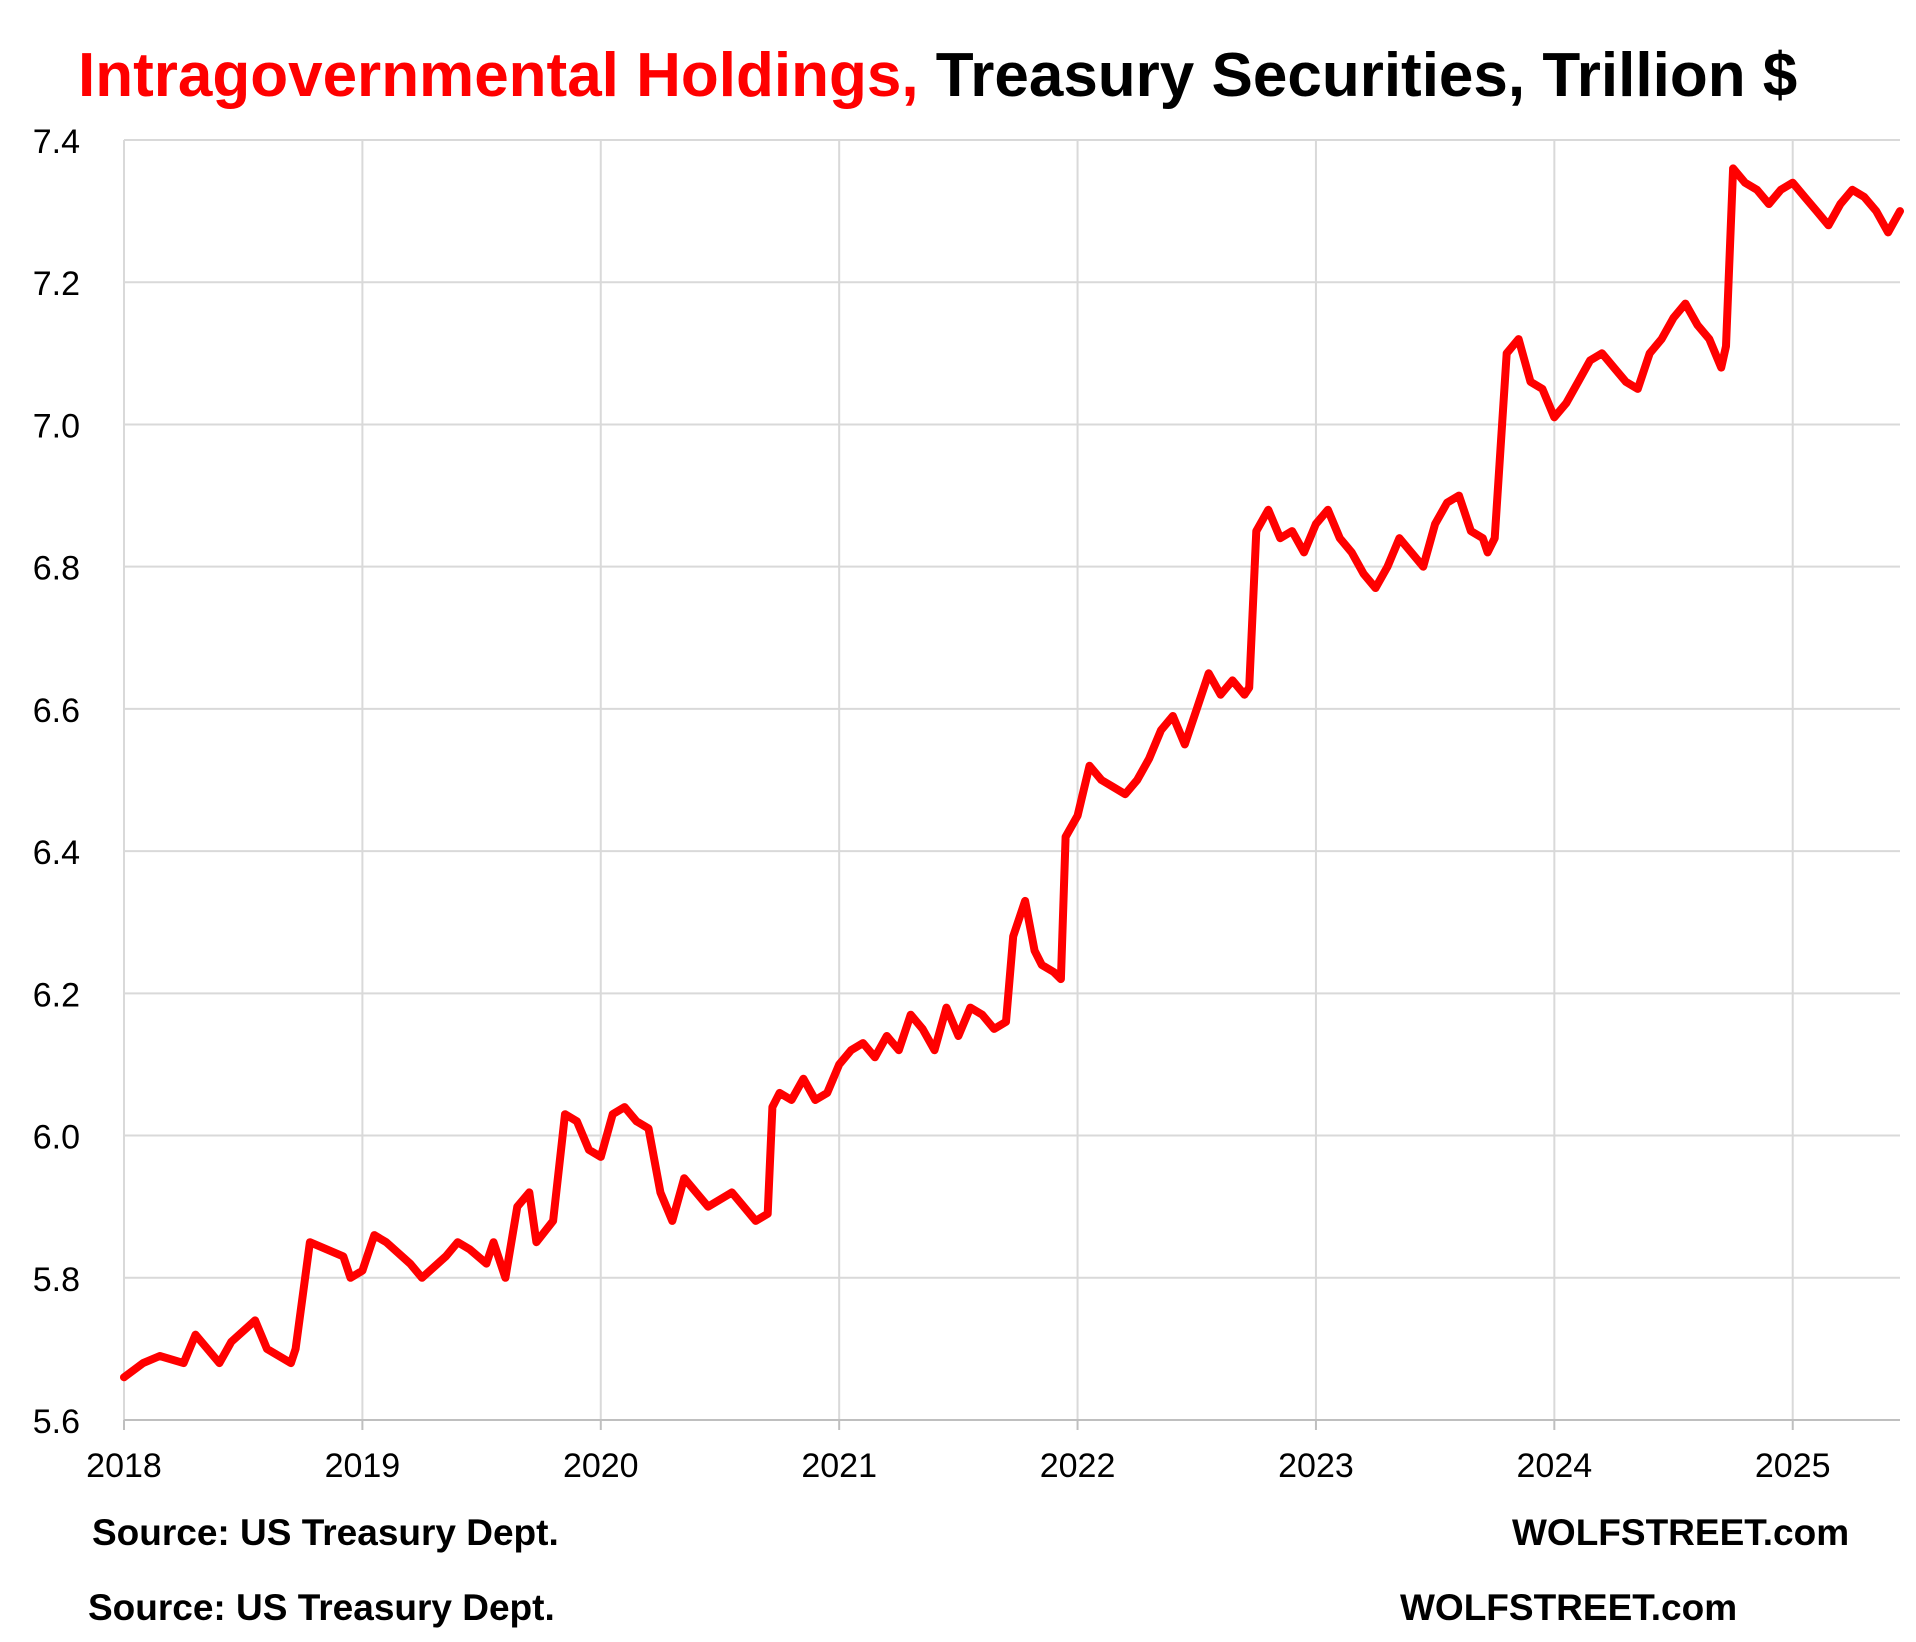 This screenshot has height=1642, width=1916. Describe the element at coordinates (56, 853) in the screenshot. I see `y-tick-label: 6.4` at that location.